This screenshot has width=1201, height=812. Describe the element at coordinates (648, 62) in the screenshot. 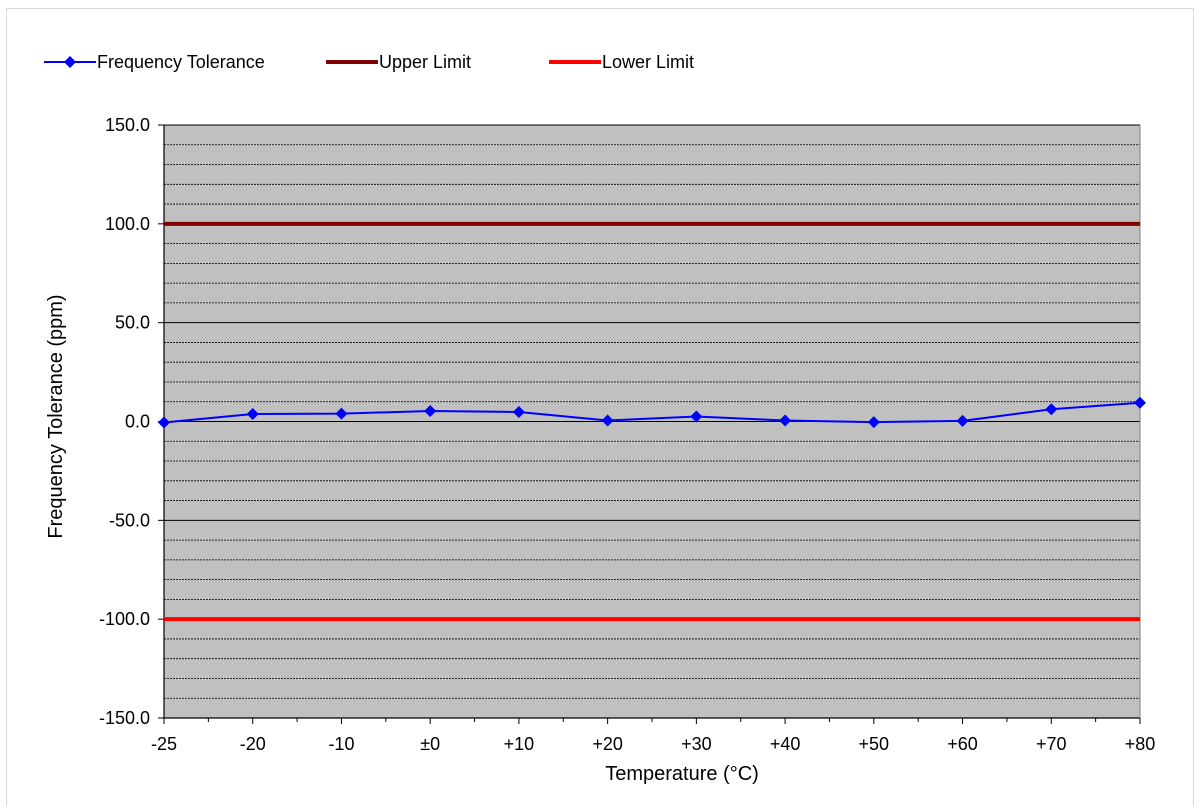

I see `legend-label: Lower Limit` at that location.